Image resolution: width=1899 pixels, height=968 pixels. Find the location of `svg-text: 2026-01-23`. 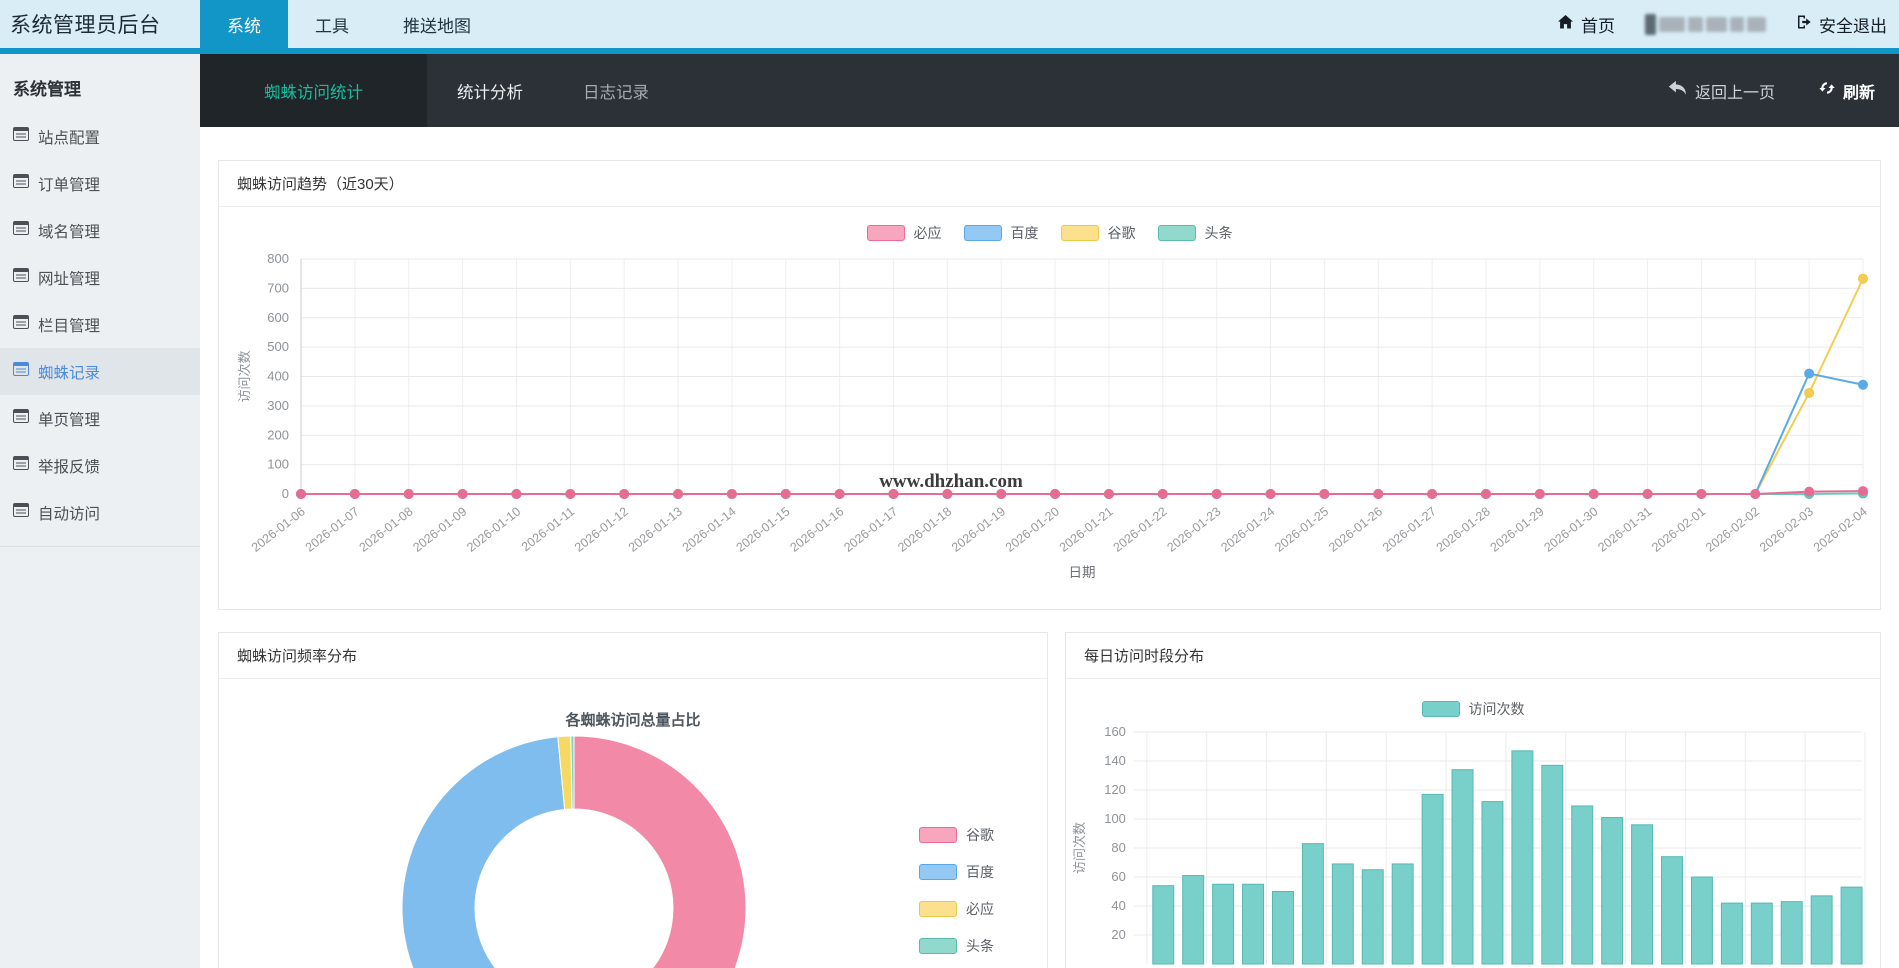

svg-text: 2026-01-23 is located at coordinates (1193, 529).